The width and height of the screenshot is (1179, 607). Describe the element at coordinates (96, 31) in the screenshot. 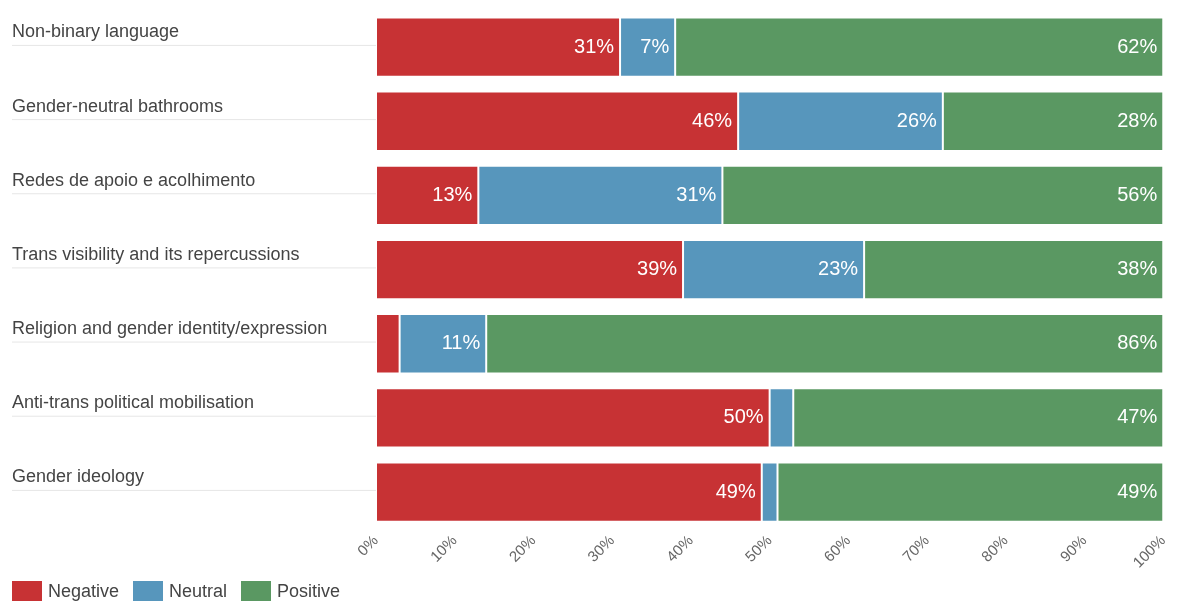

I see `y-tick-label: Non-binary language` at that location.